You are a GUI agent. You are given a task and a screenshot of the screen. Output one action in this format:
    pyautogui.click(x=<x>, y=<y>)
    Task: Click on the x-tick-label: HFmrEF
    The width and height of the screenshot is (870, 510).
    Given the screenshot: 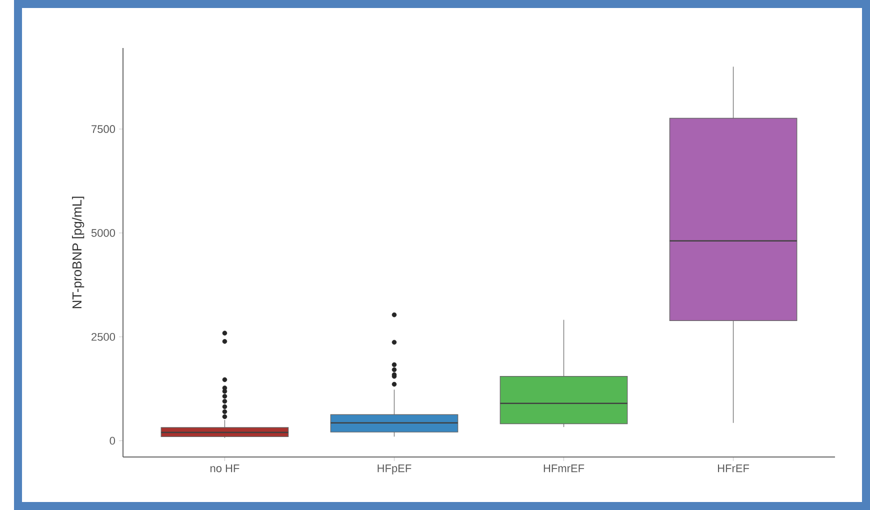 What is the action you would take?
    pyautogui.click(x=564, y=468)
    